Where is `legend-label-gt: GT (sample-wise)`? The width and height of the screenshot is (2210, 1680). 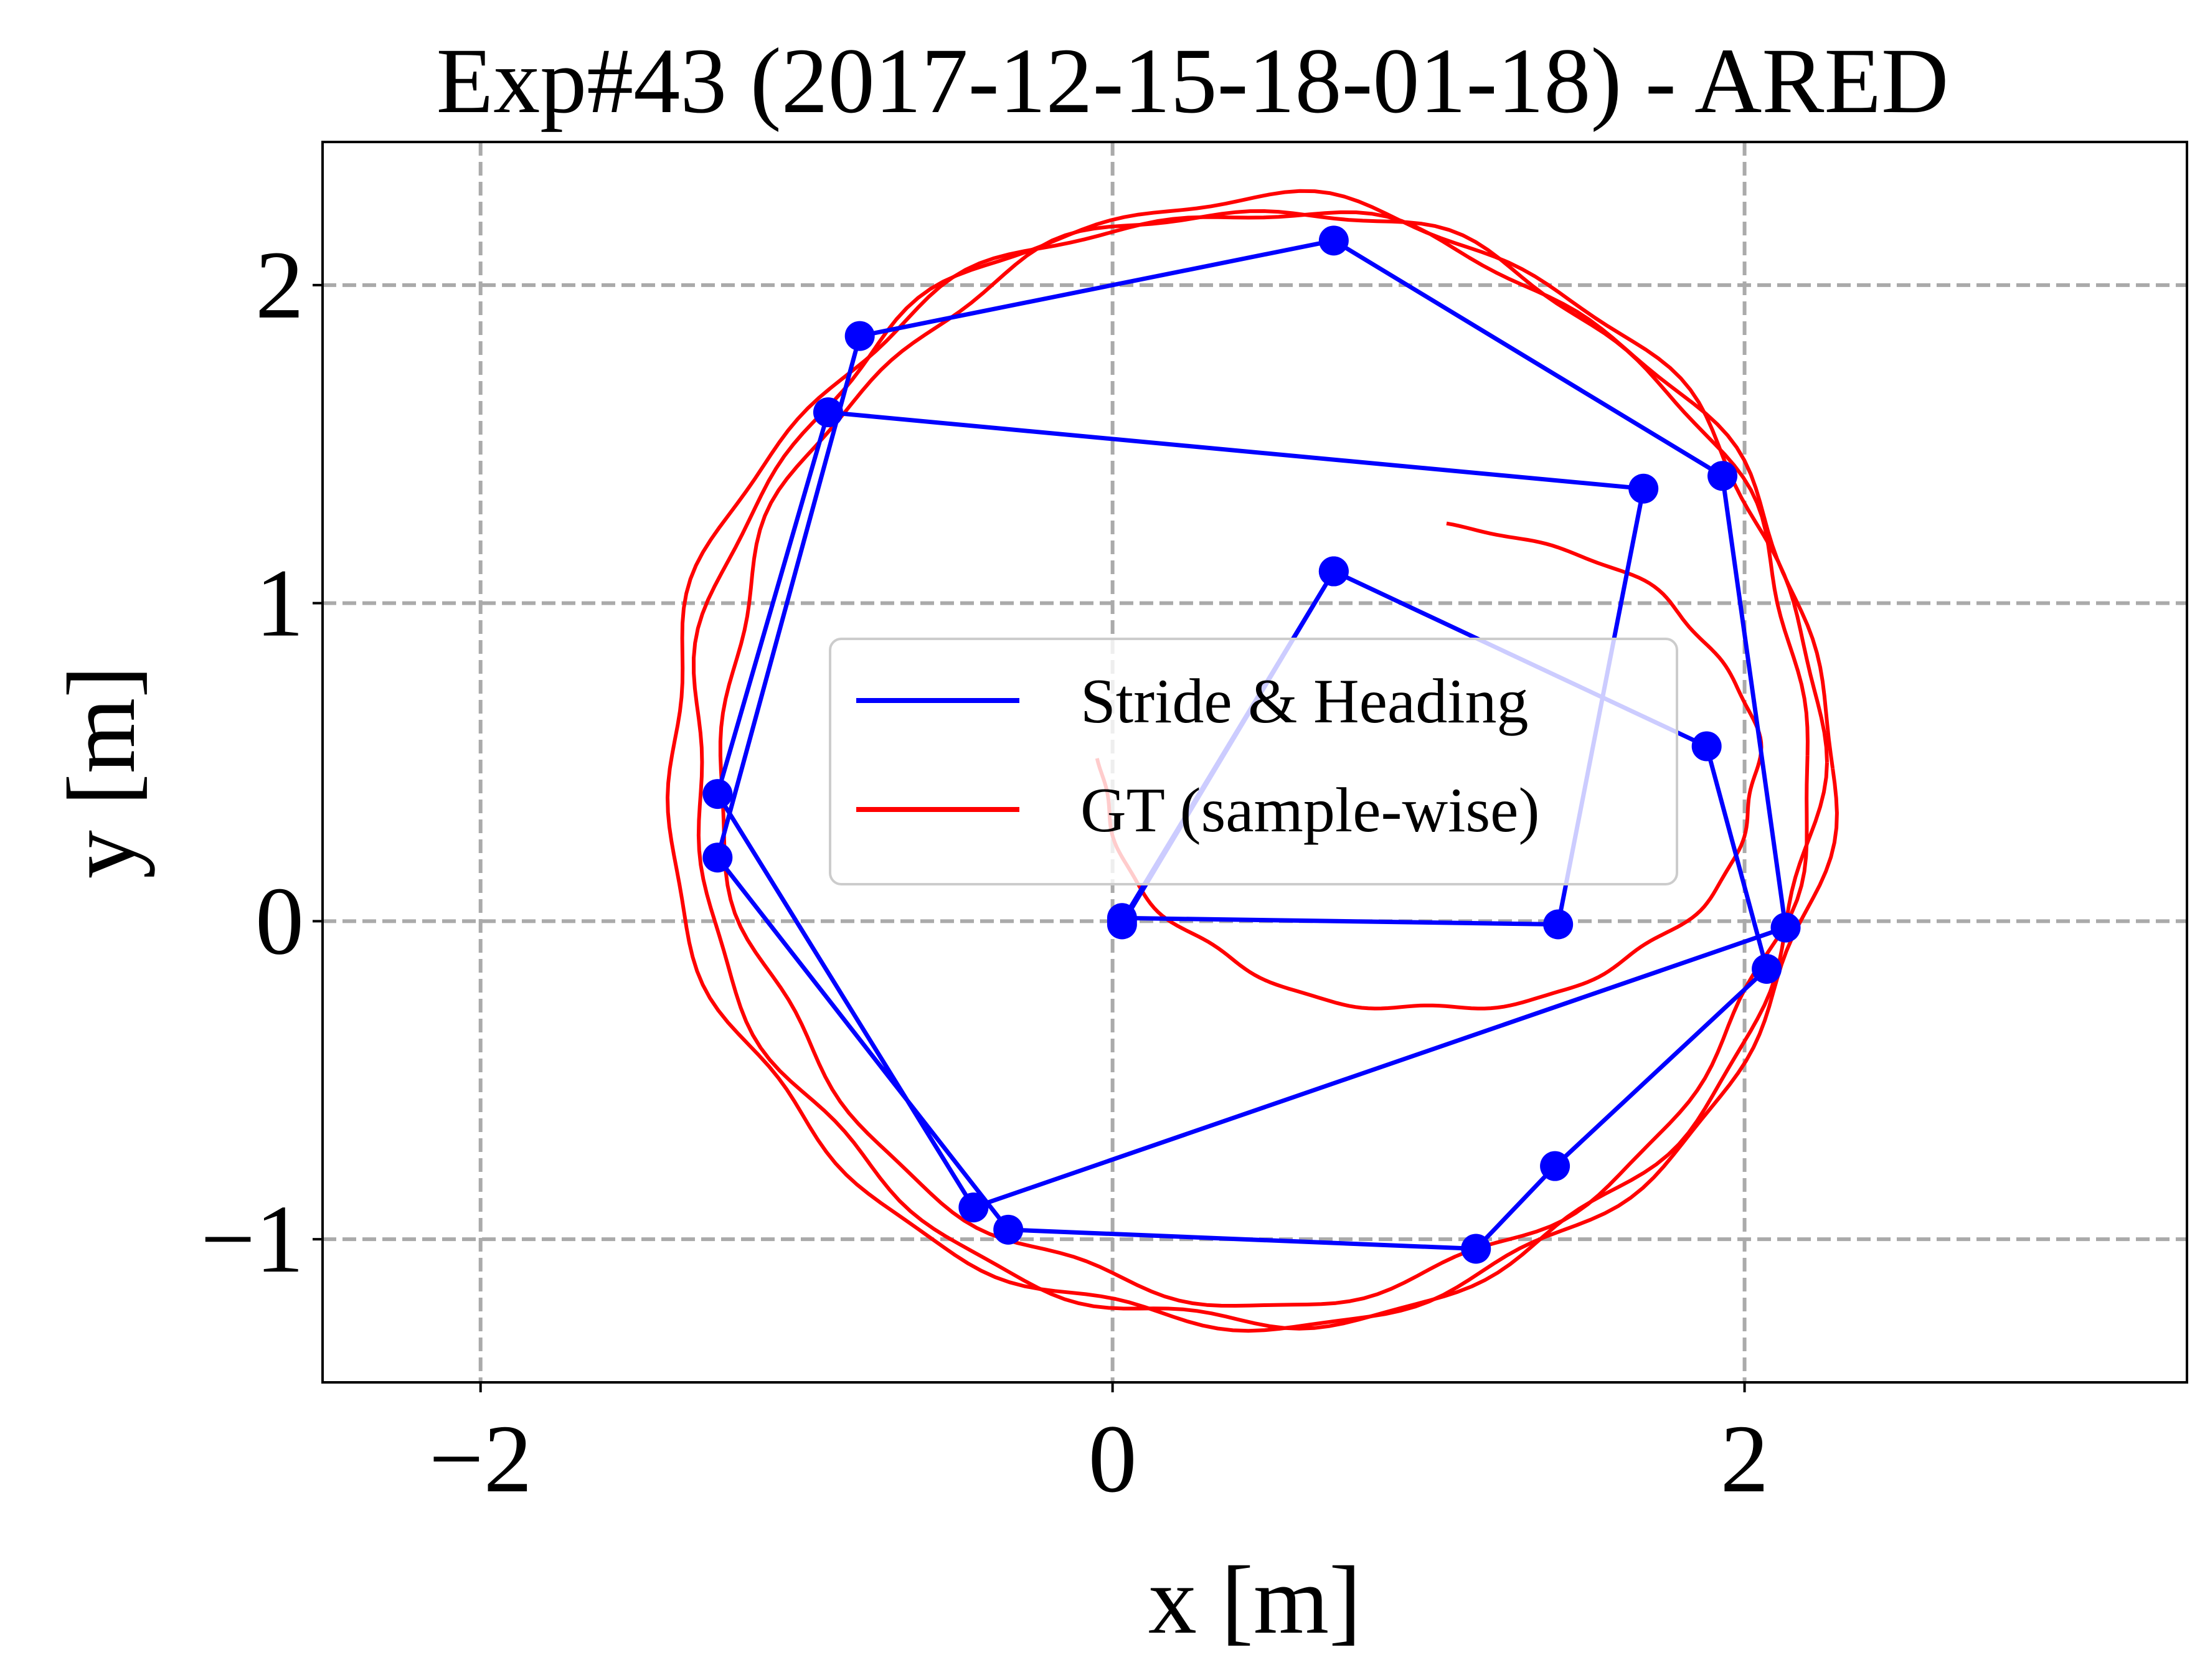 legend-label-gt: GT (sample-wise) is located at coordinates (1310, 810).